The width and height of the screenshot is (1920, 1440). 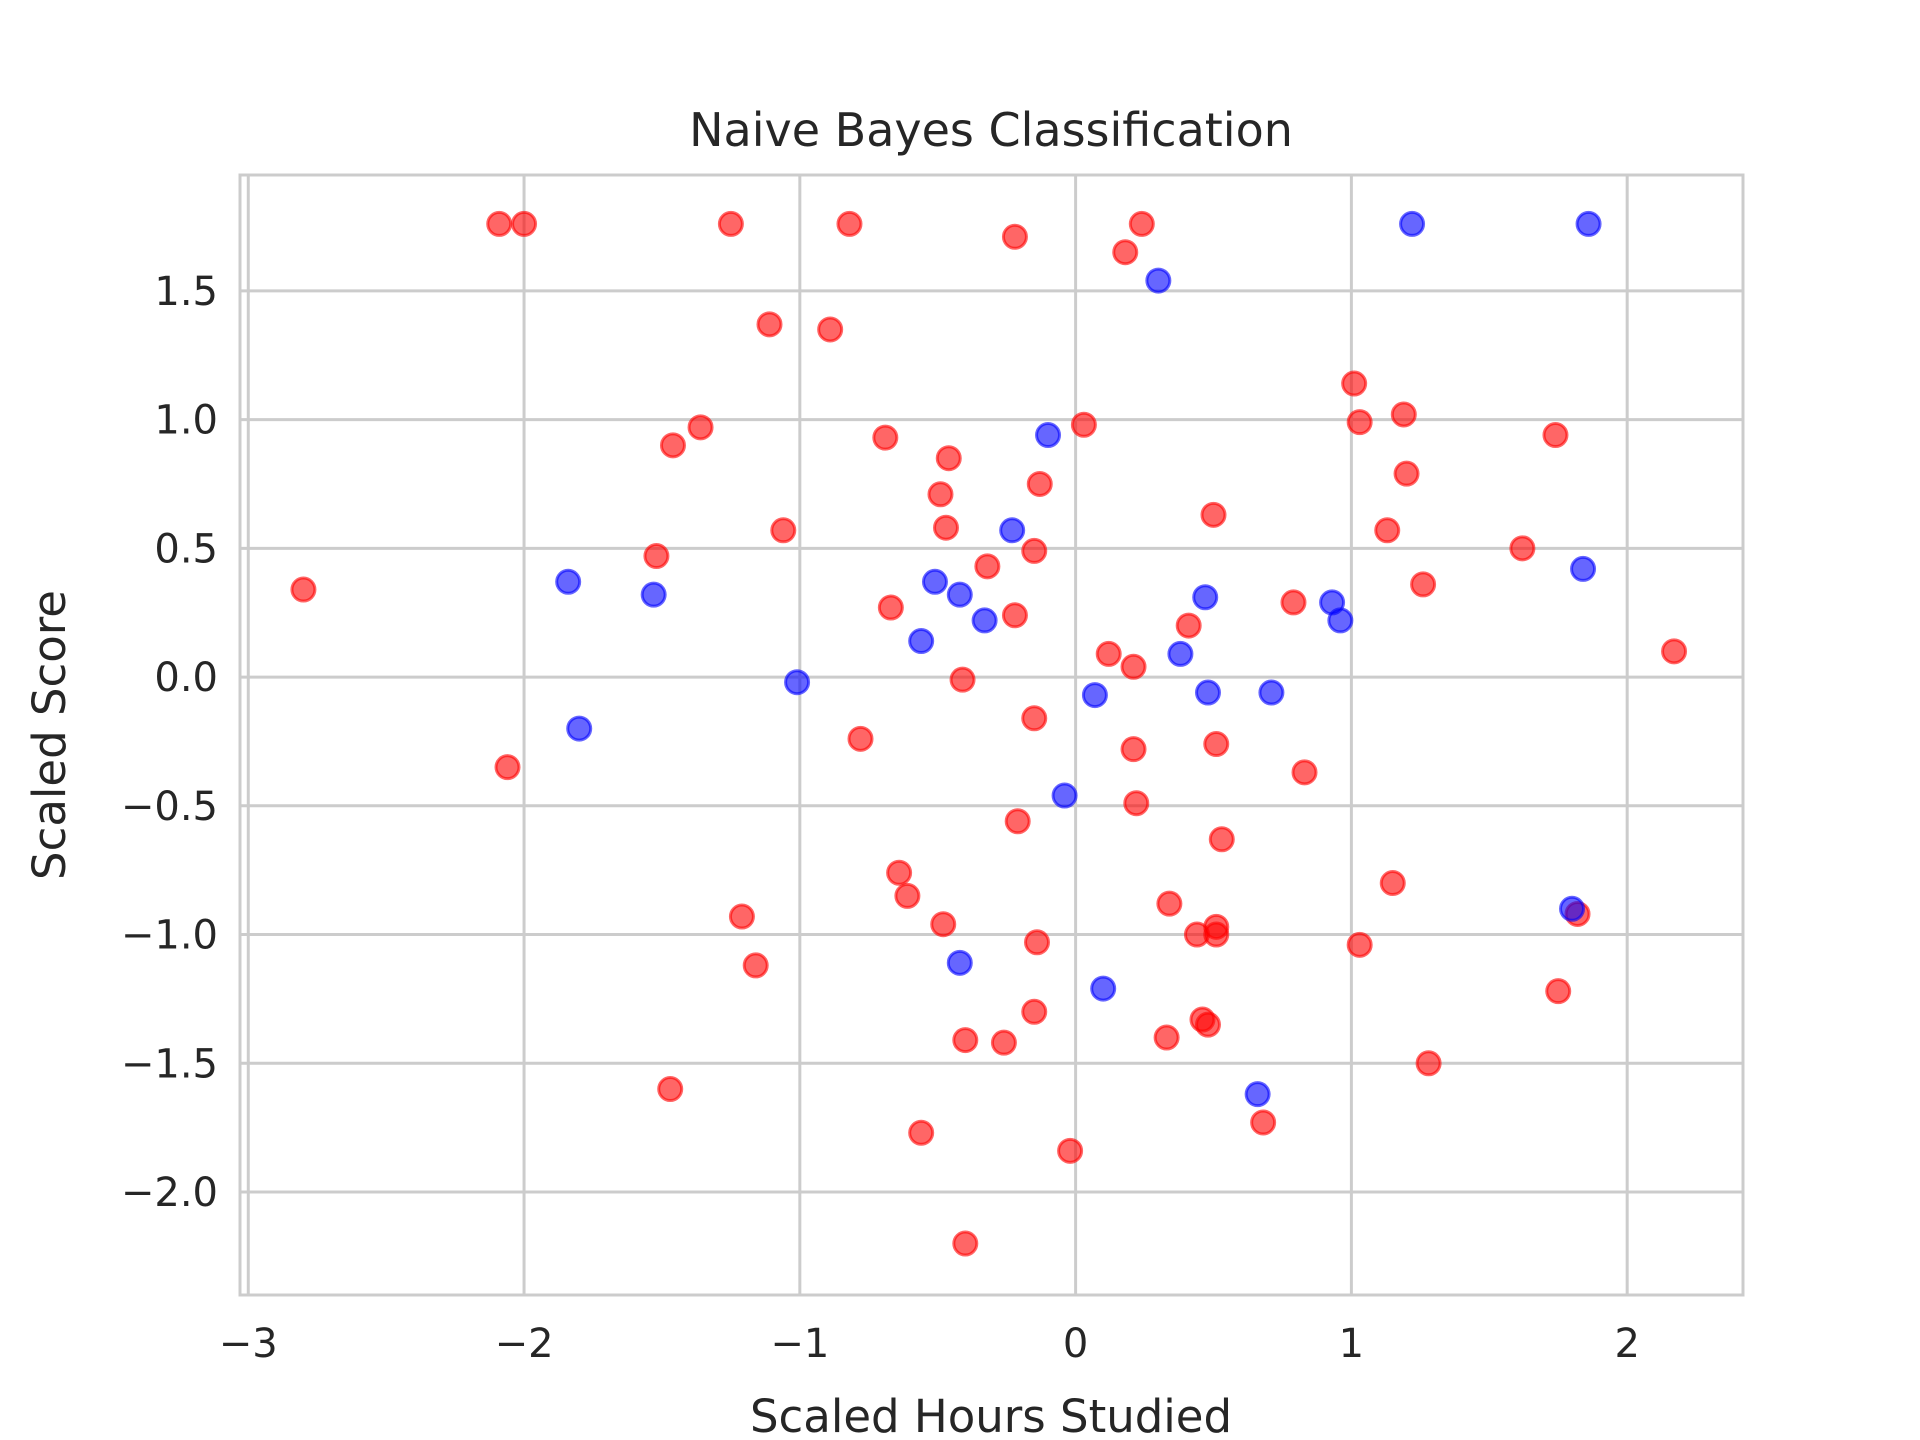 What do you see at coordinates (799, 1344) in the screenshot?
I see `x-tick-label: −1` at bounding box center [799, 1344].